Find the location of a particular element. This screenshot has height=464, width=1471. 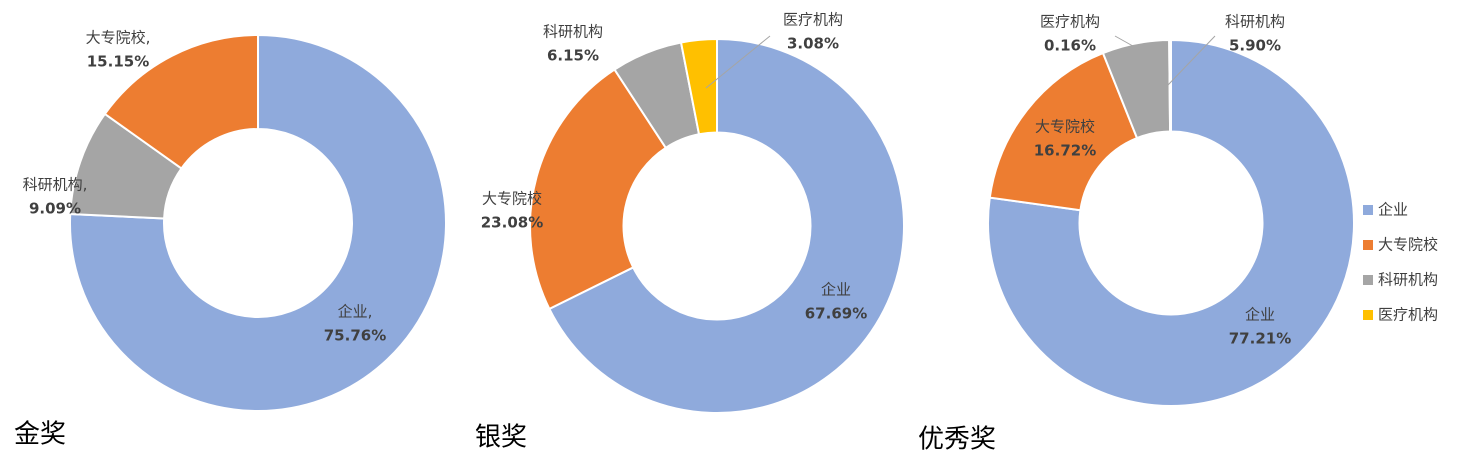

data-label-value: 9.09% is located at coordinates (55, 209).